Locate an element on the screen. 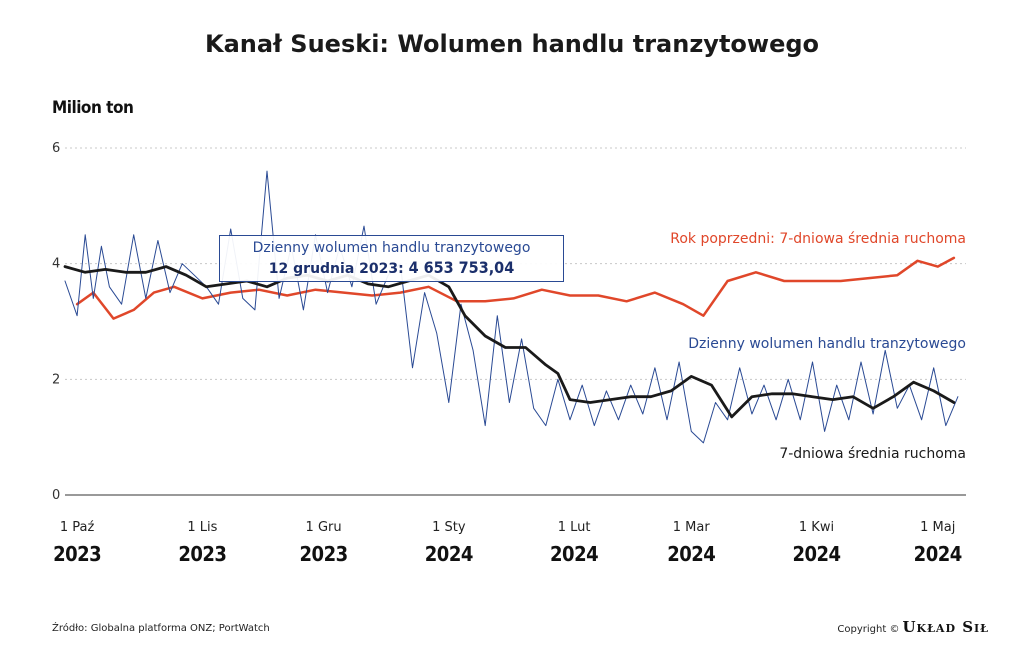  copyright-text: Copyright © is located at coordinates (868, 629).